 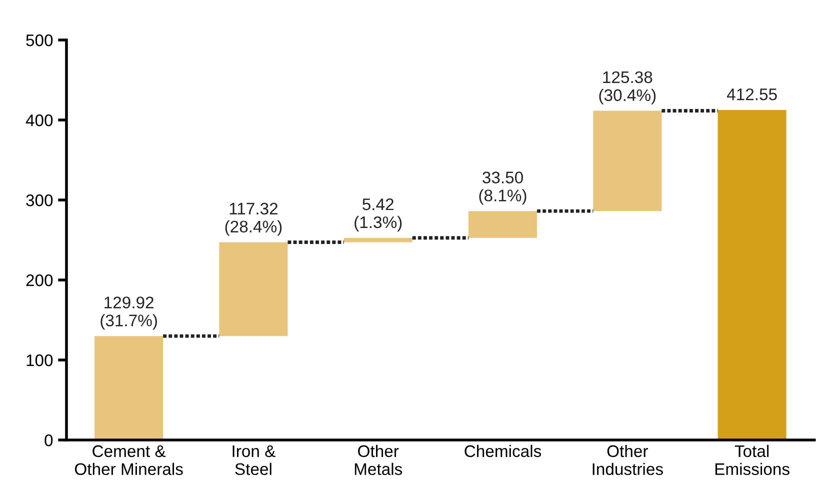 What do you see at coordinates (378, 460) in the screenshot?
I see `x-tick-label: Other Metals` at bounding box center [378, 460].